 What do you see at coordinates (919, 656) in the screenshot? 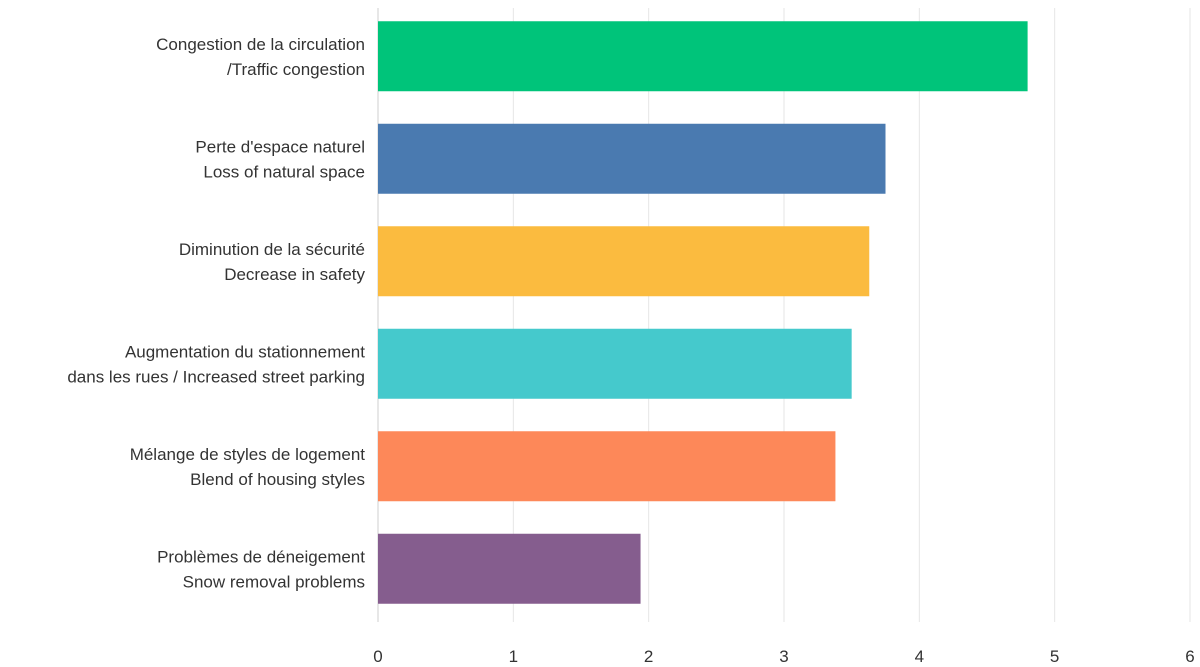
I see `x-tick-label: 4` at bounding box center [919, 656].